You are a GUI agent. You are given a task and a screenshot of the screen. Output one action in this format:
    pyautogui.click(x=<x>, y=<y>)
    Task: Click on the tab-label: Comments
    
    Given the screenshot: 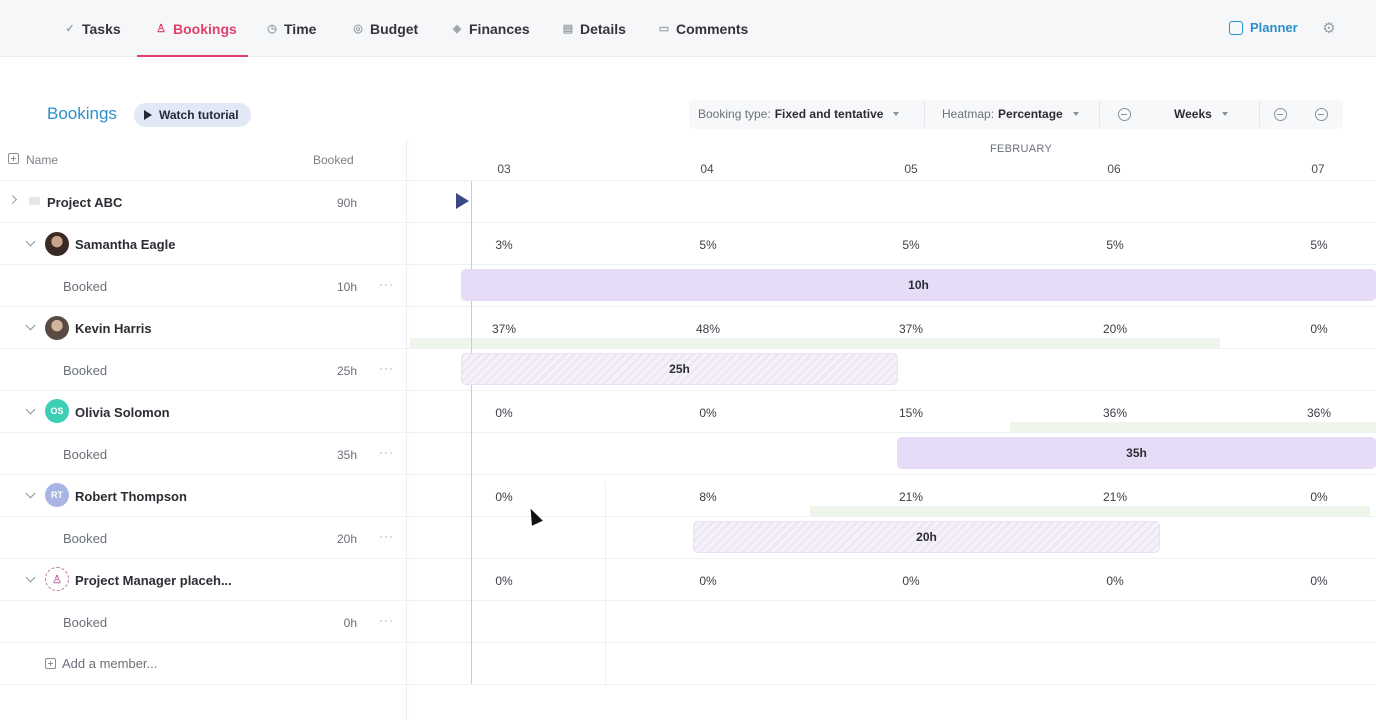 What is the action you would take?
    pyautogui.click(x=712, y=28)
    